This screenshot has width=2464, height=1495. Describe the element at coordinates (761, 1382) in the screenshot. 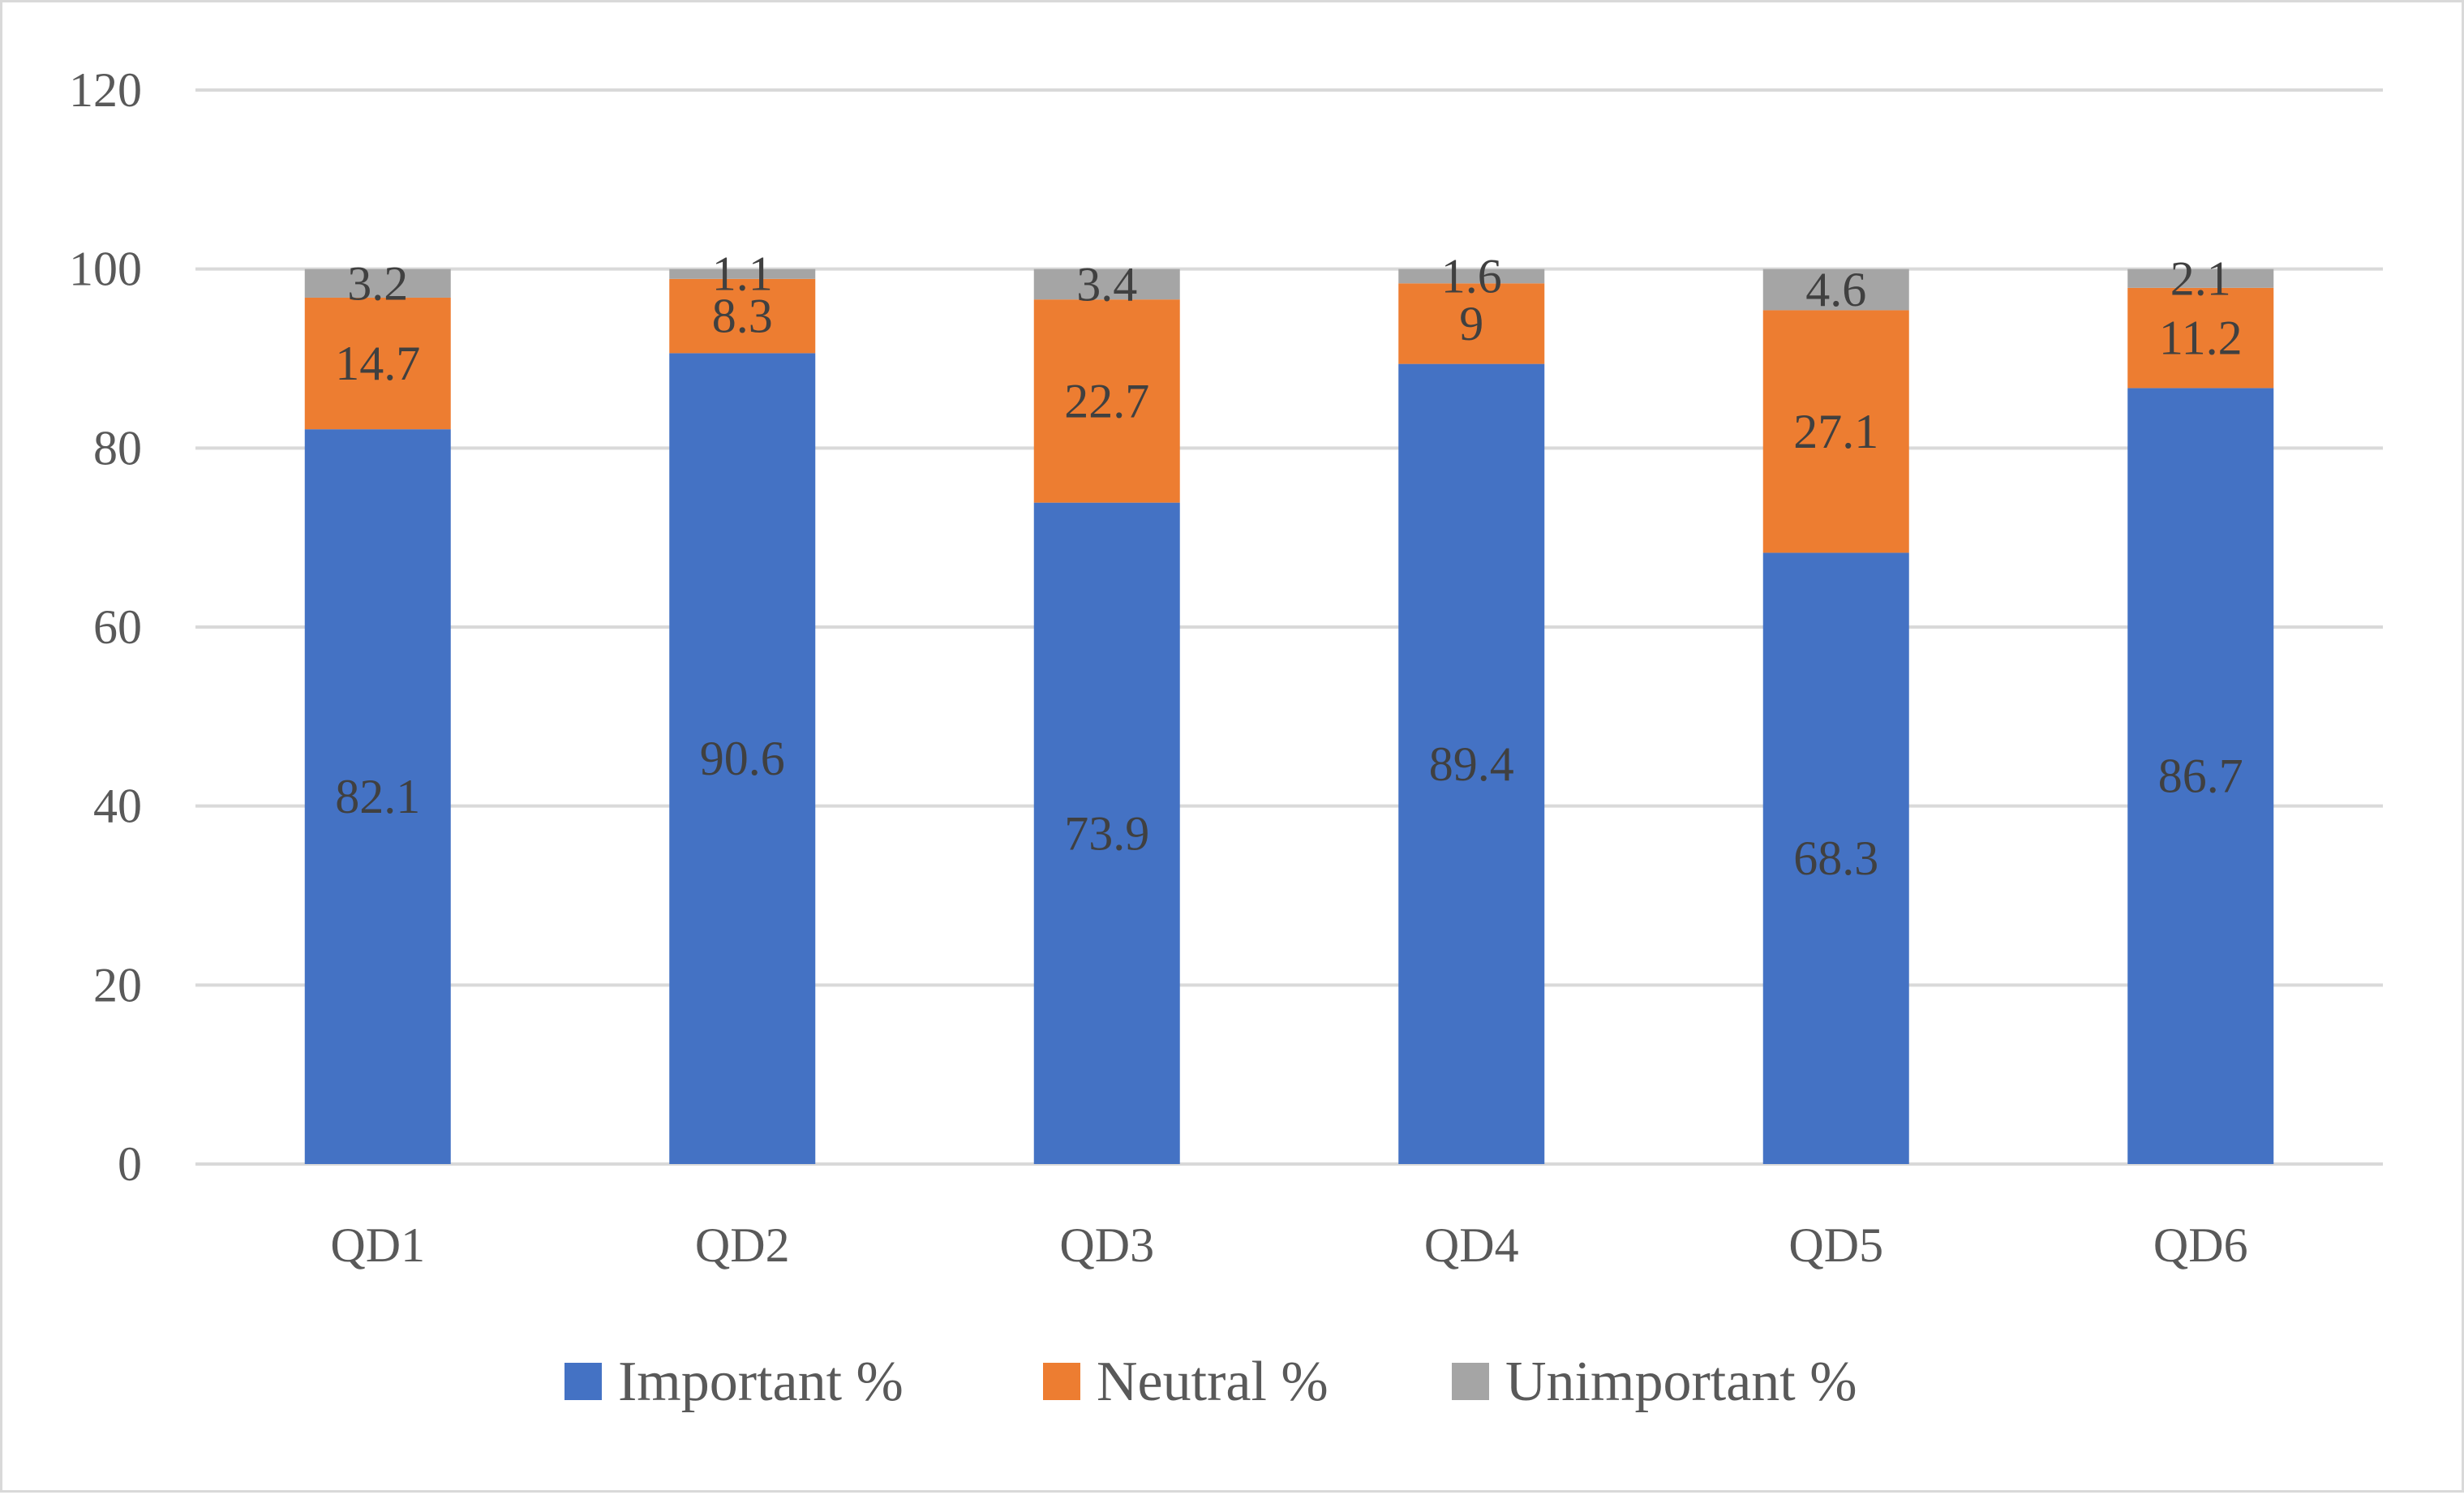

I see `legend-label-important: Important %` at that location.